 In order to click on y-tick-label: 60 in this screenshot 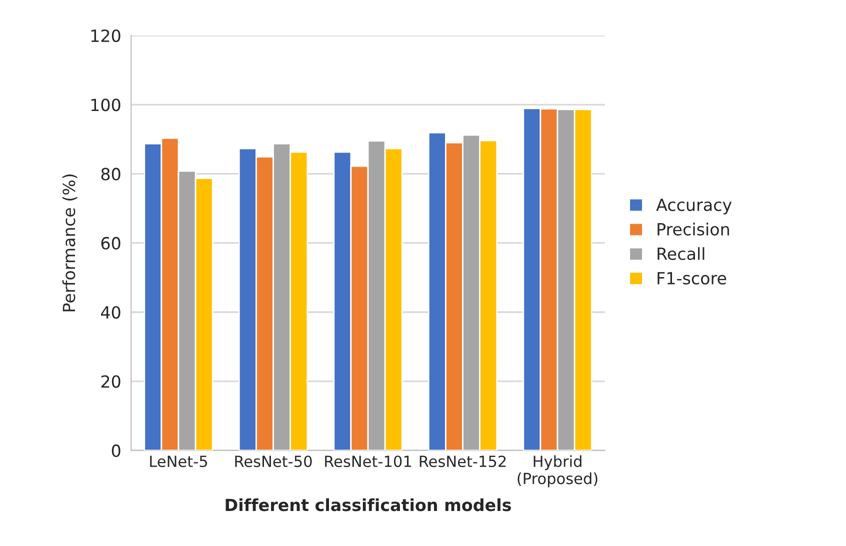, I will do `click(110, 243)`.